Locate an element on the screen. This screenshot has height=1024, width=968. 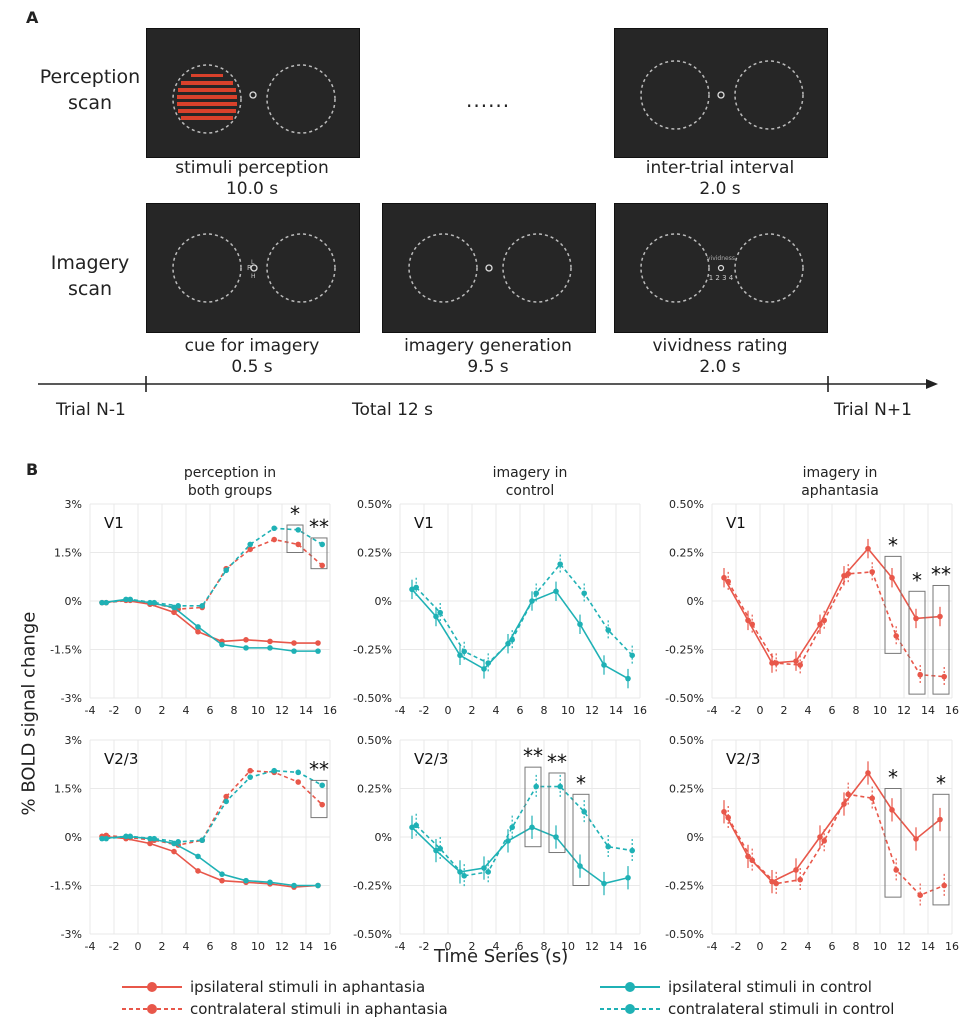
chart-6-x-tick-label: 0 is located at coordinates (760, 945).